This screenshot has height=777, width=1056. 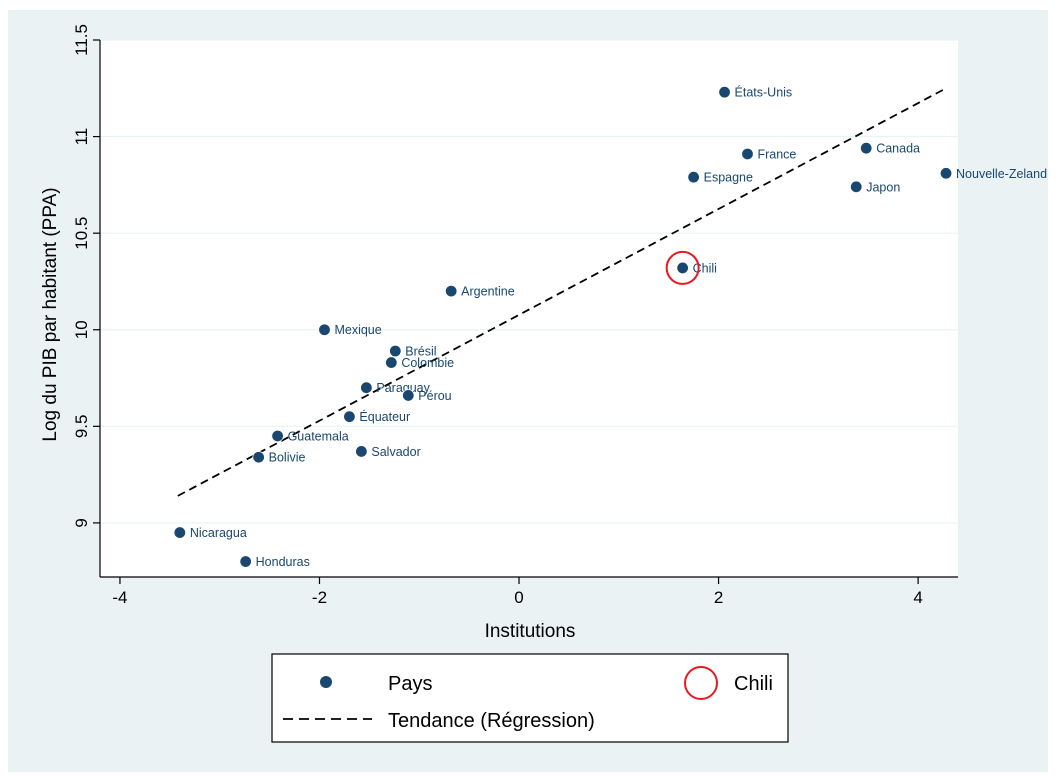 I want to click on y-axis-title: Log du PIB par habitant (PPA), so click(x=50, y=314).